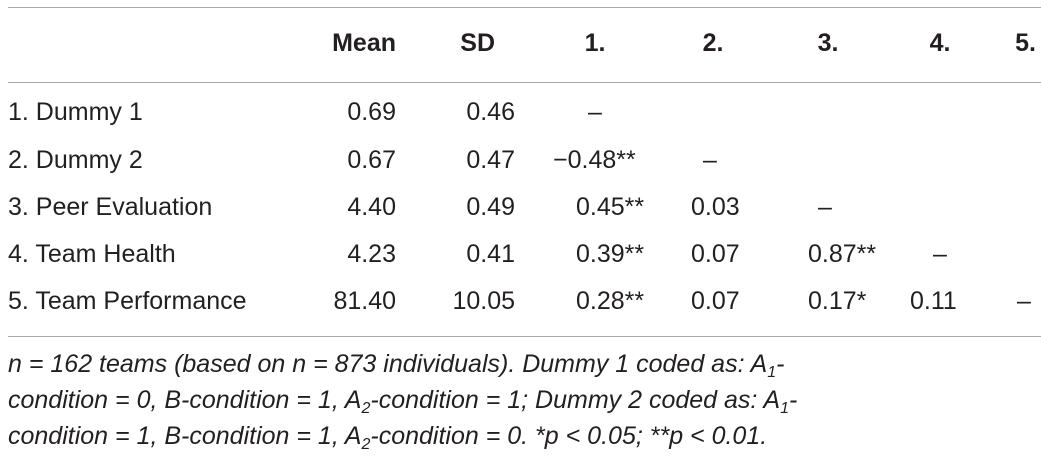 The image size is (1041, 460). What do you see at coordinates (364, 301) in the screenshot?
I see `cell-mean: 81.40` at bounding box center [364, 301].